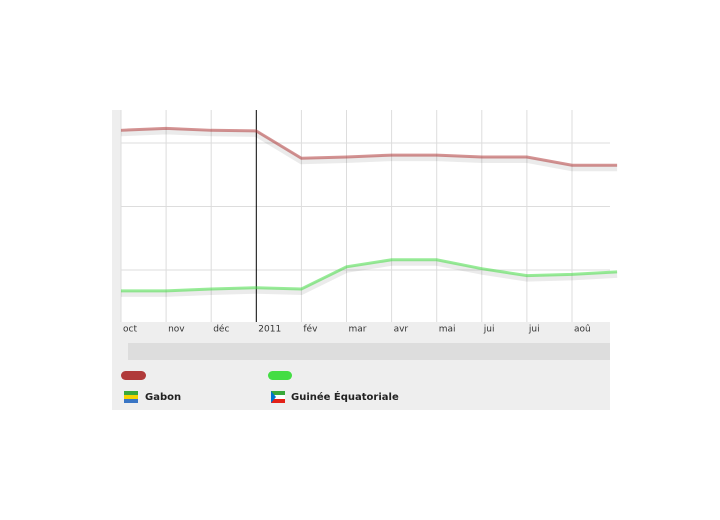 The width and height of the screenshot is (720, 520). Describe the element at coordinates (310, 329) in the screenshot. I see `x-tick-label: fév` at that location.